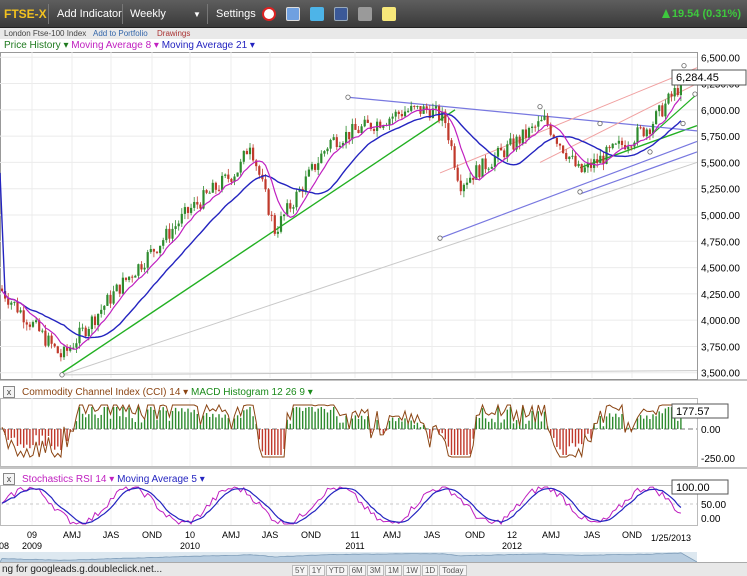  What do you see at coordinates (411, 570) in the screenshot?
I see `range-1w-button: 1W` at bounding box center [411, 570].